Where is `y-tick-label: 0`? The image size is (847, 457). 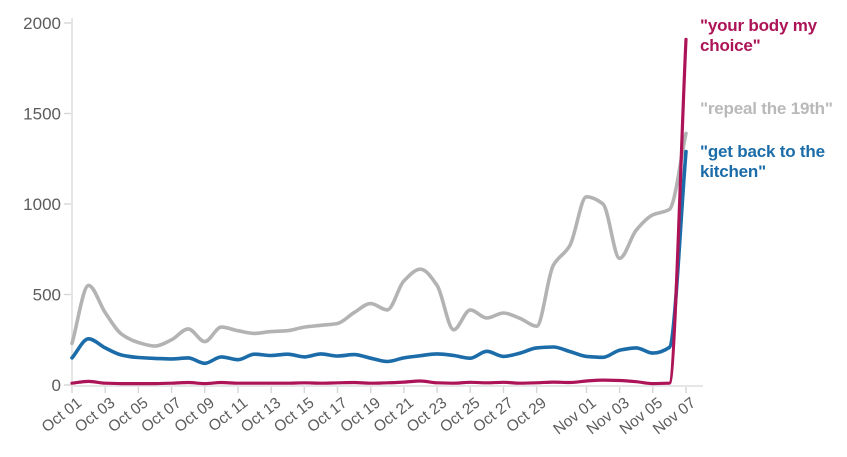 y-tick-label: 0 is located at coordinates (56, 385).